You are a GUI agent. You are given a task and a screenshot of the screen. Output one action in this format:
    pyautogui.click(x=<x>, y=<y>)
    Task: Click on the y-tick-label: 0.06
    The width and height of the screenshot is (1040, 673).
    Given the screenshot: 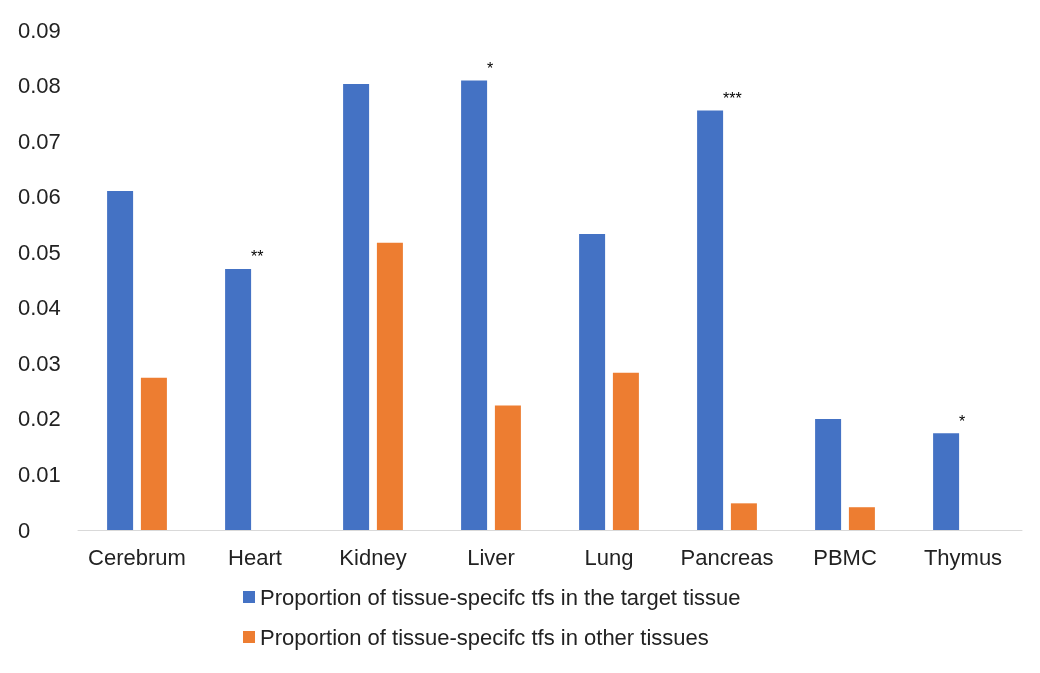 What is the action you would take?
    pyautogui.click(x=39, y=197)
    